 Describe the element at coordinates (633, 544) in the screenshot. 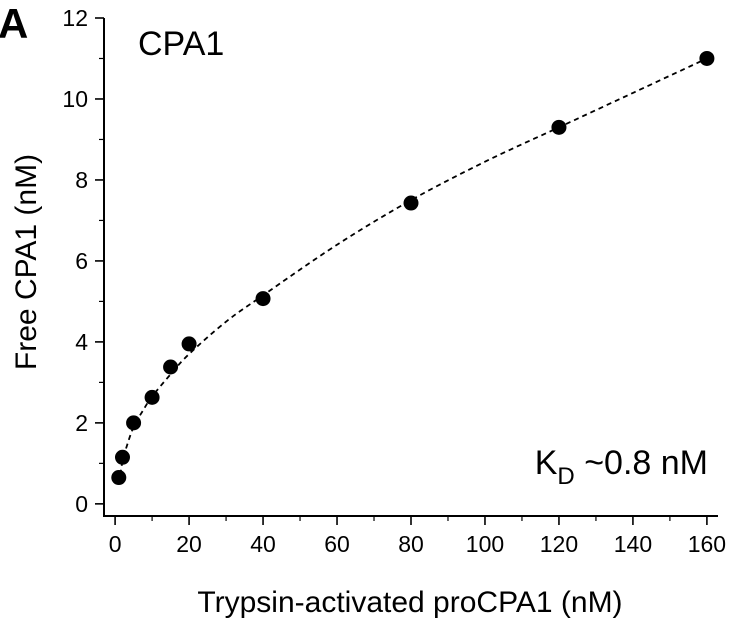

I see `x-tick-label: 140` at that location.